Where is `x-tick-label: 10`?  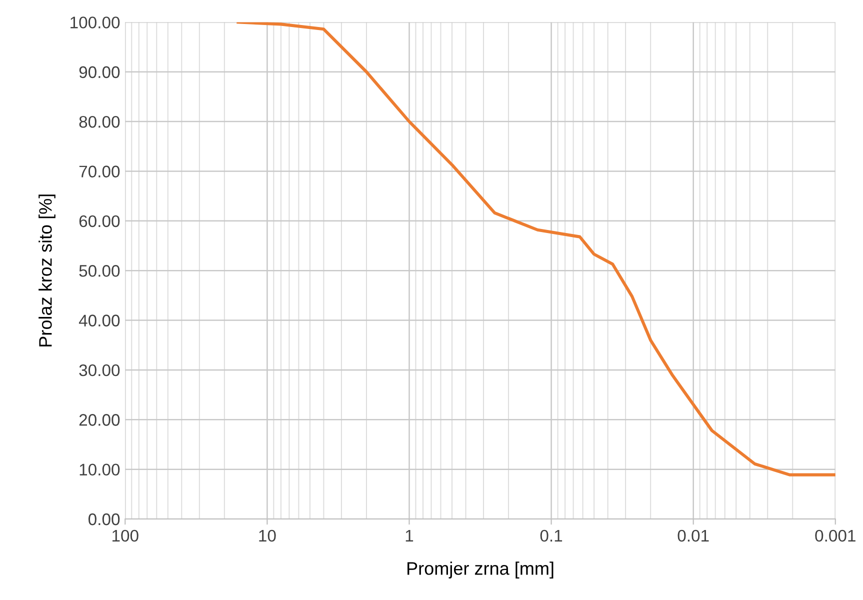 x-tick-label: 10 is located at coordinates (267, 536).